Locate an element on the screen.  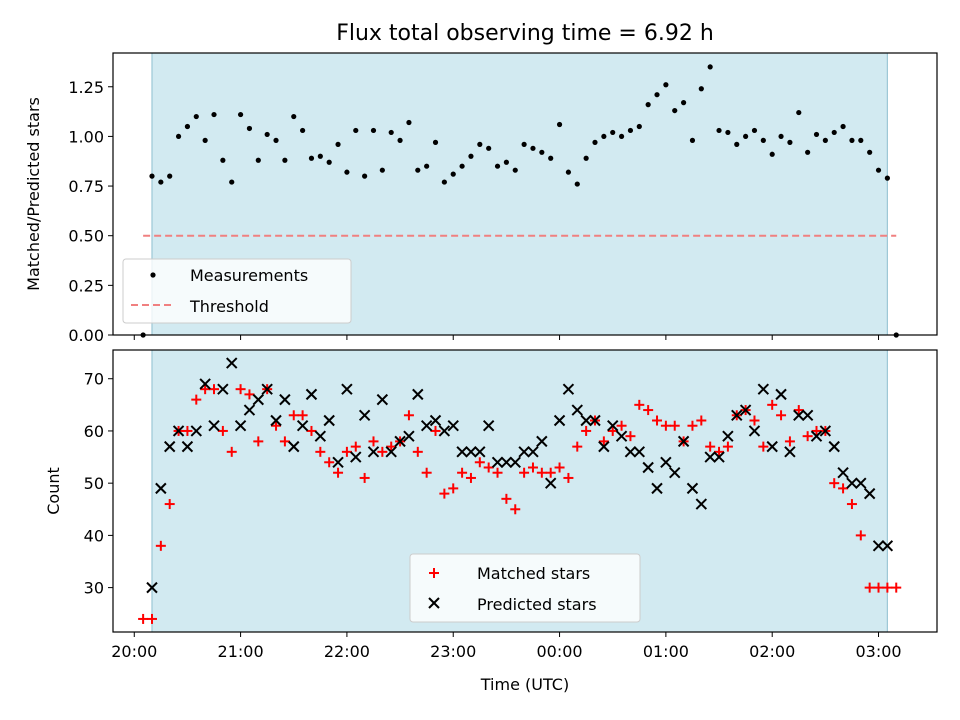
legend-cross is located at coordinates (434, 603).